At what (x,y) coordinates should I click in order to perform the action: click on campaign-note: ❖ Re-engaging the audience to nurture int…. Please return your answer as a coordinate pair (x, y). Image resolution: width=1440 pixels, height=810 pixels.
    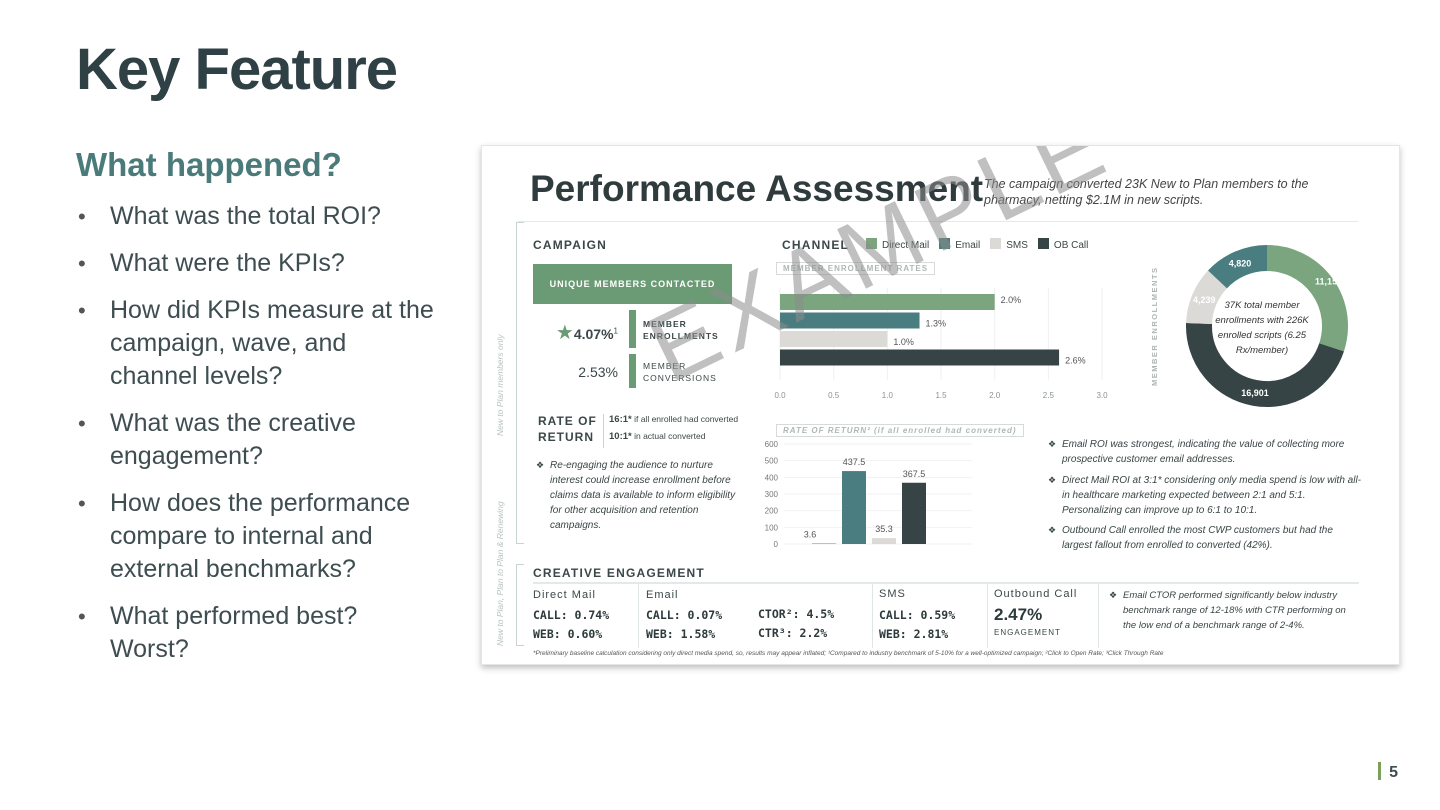
    Looking at the image, I should click on (636, 495).